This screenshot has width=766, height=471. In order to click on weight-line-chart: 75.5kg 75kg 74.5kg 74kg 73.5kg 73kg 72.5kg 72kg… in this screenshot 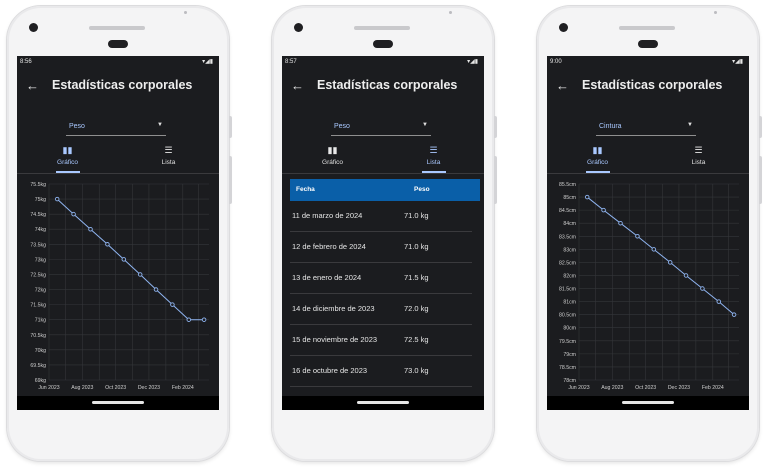, I will do `click(119, 286)`.